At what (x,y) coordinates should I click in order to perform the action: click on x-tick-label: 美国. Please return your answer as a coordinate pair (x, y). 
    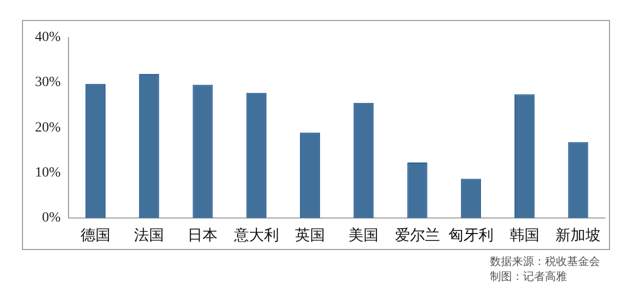
    Looking at the image, I should click on (363, 235).